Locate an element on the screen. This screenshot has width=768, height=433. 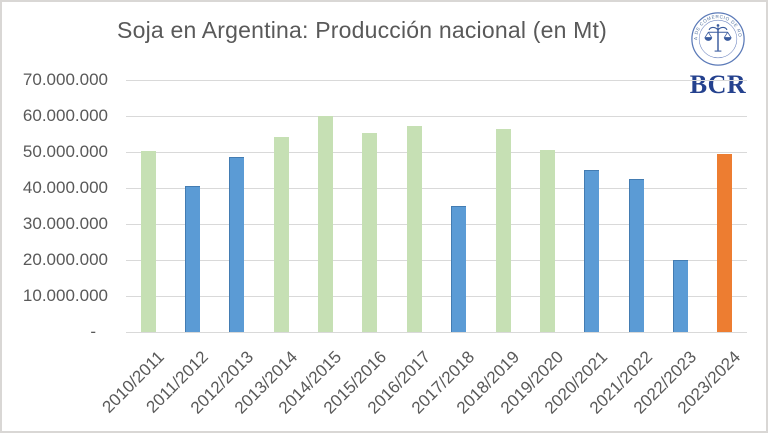
bcr-logo-text: BCR is located at coordinates (718, 85).